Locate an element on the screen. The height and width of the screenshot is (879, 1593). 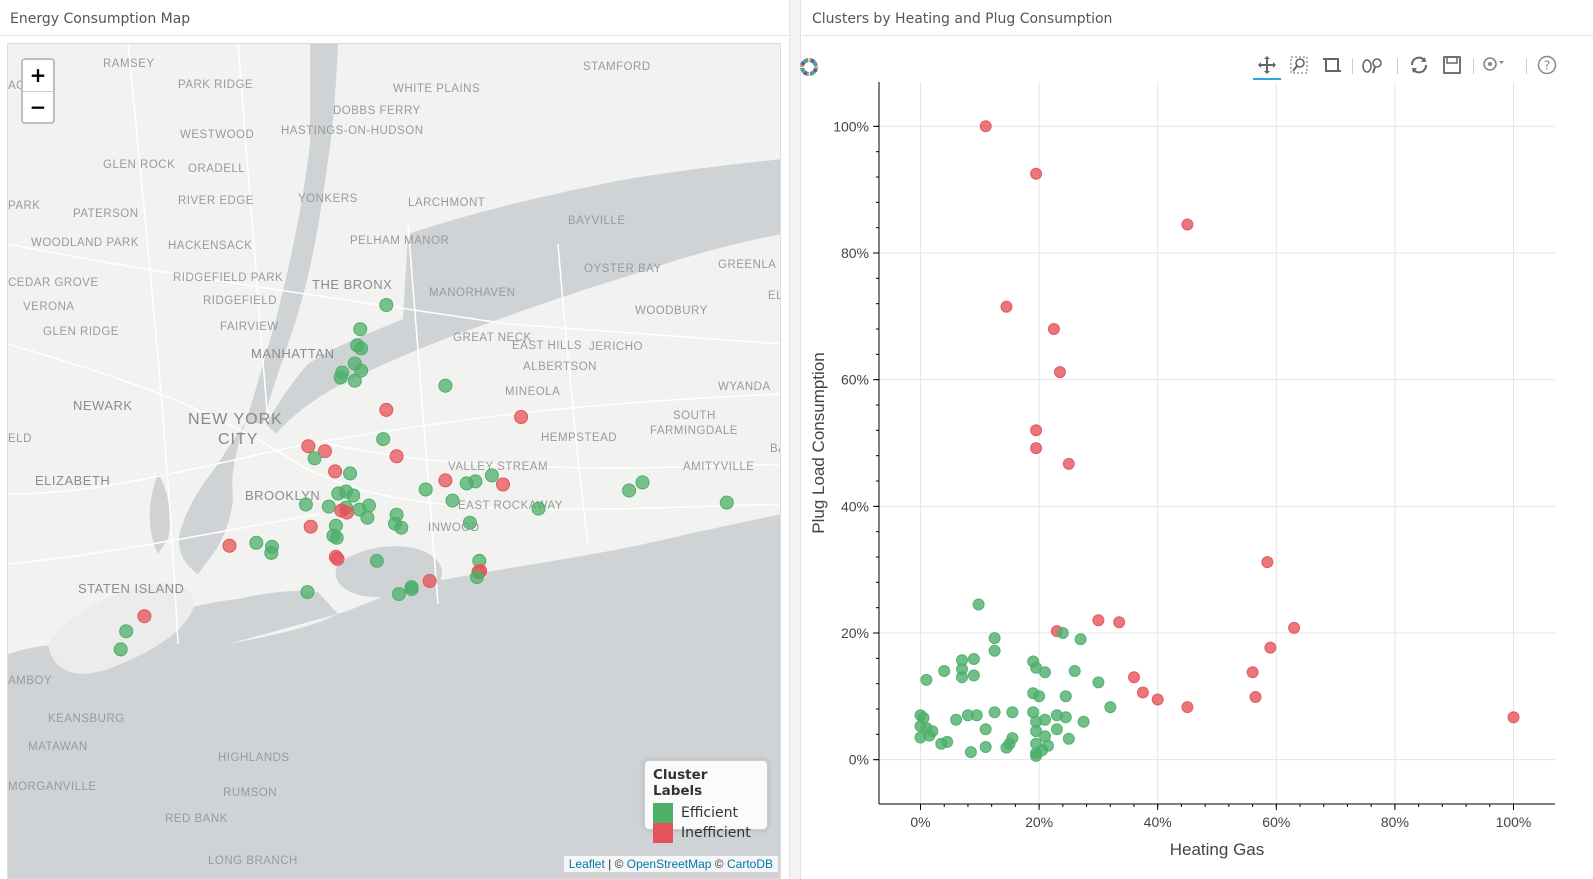
zoom-out-button: − is located at coordinates (38, 107).